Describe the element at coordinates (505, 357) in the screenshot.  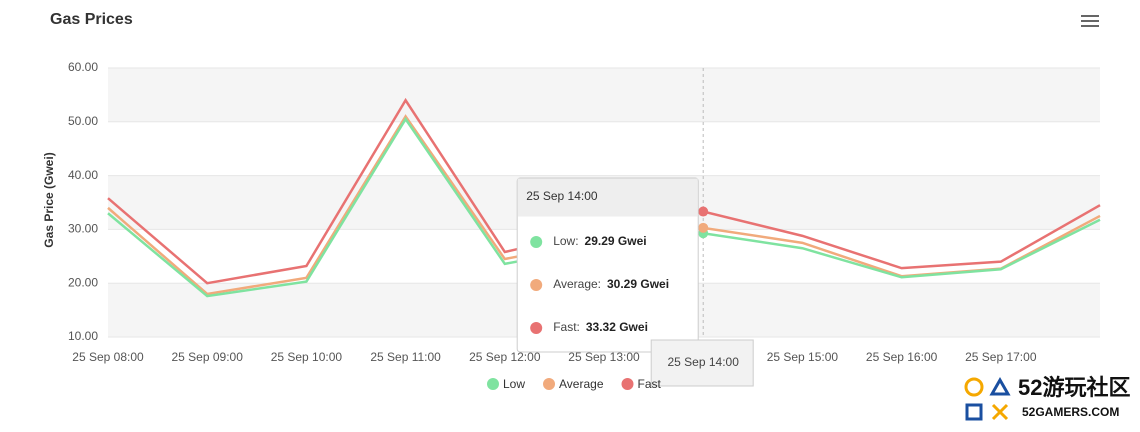
I see `x-tick-label: 25 Sep 12:00` at that location.